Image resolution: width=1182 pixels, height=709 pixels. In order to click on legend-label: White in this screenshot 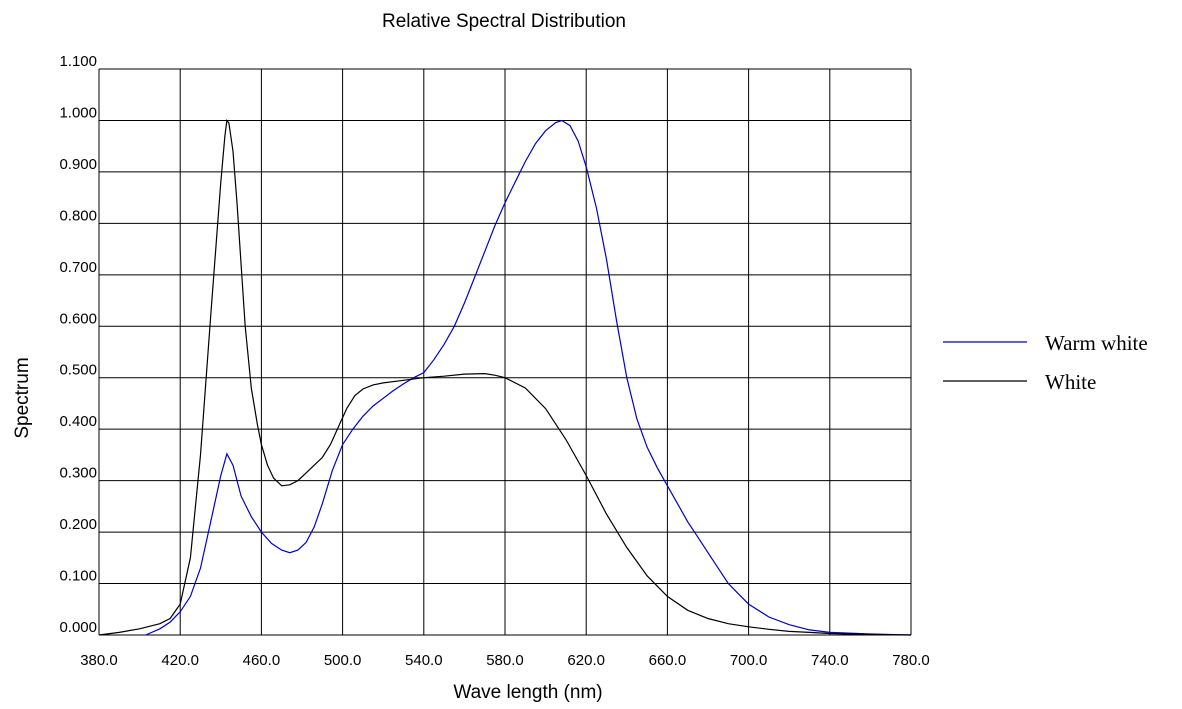, I will do `click(1070, 382)`.